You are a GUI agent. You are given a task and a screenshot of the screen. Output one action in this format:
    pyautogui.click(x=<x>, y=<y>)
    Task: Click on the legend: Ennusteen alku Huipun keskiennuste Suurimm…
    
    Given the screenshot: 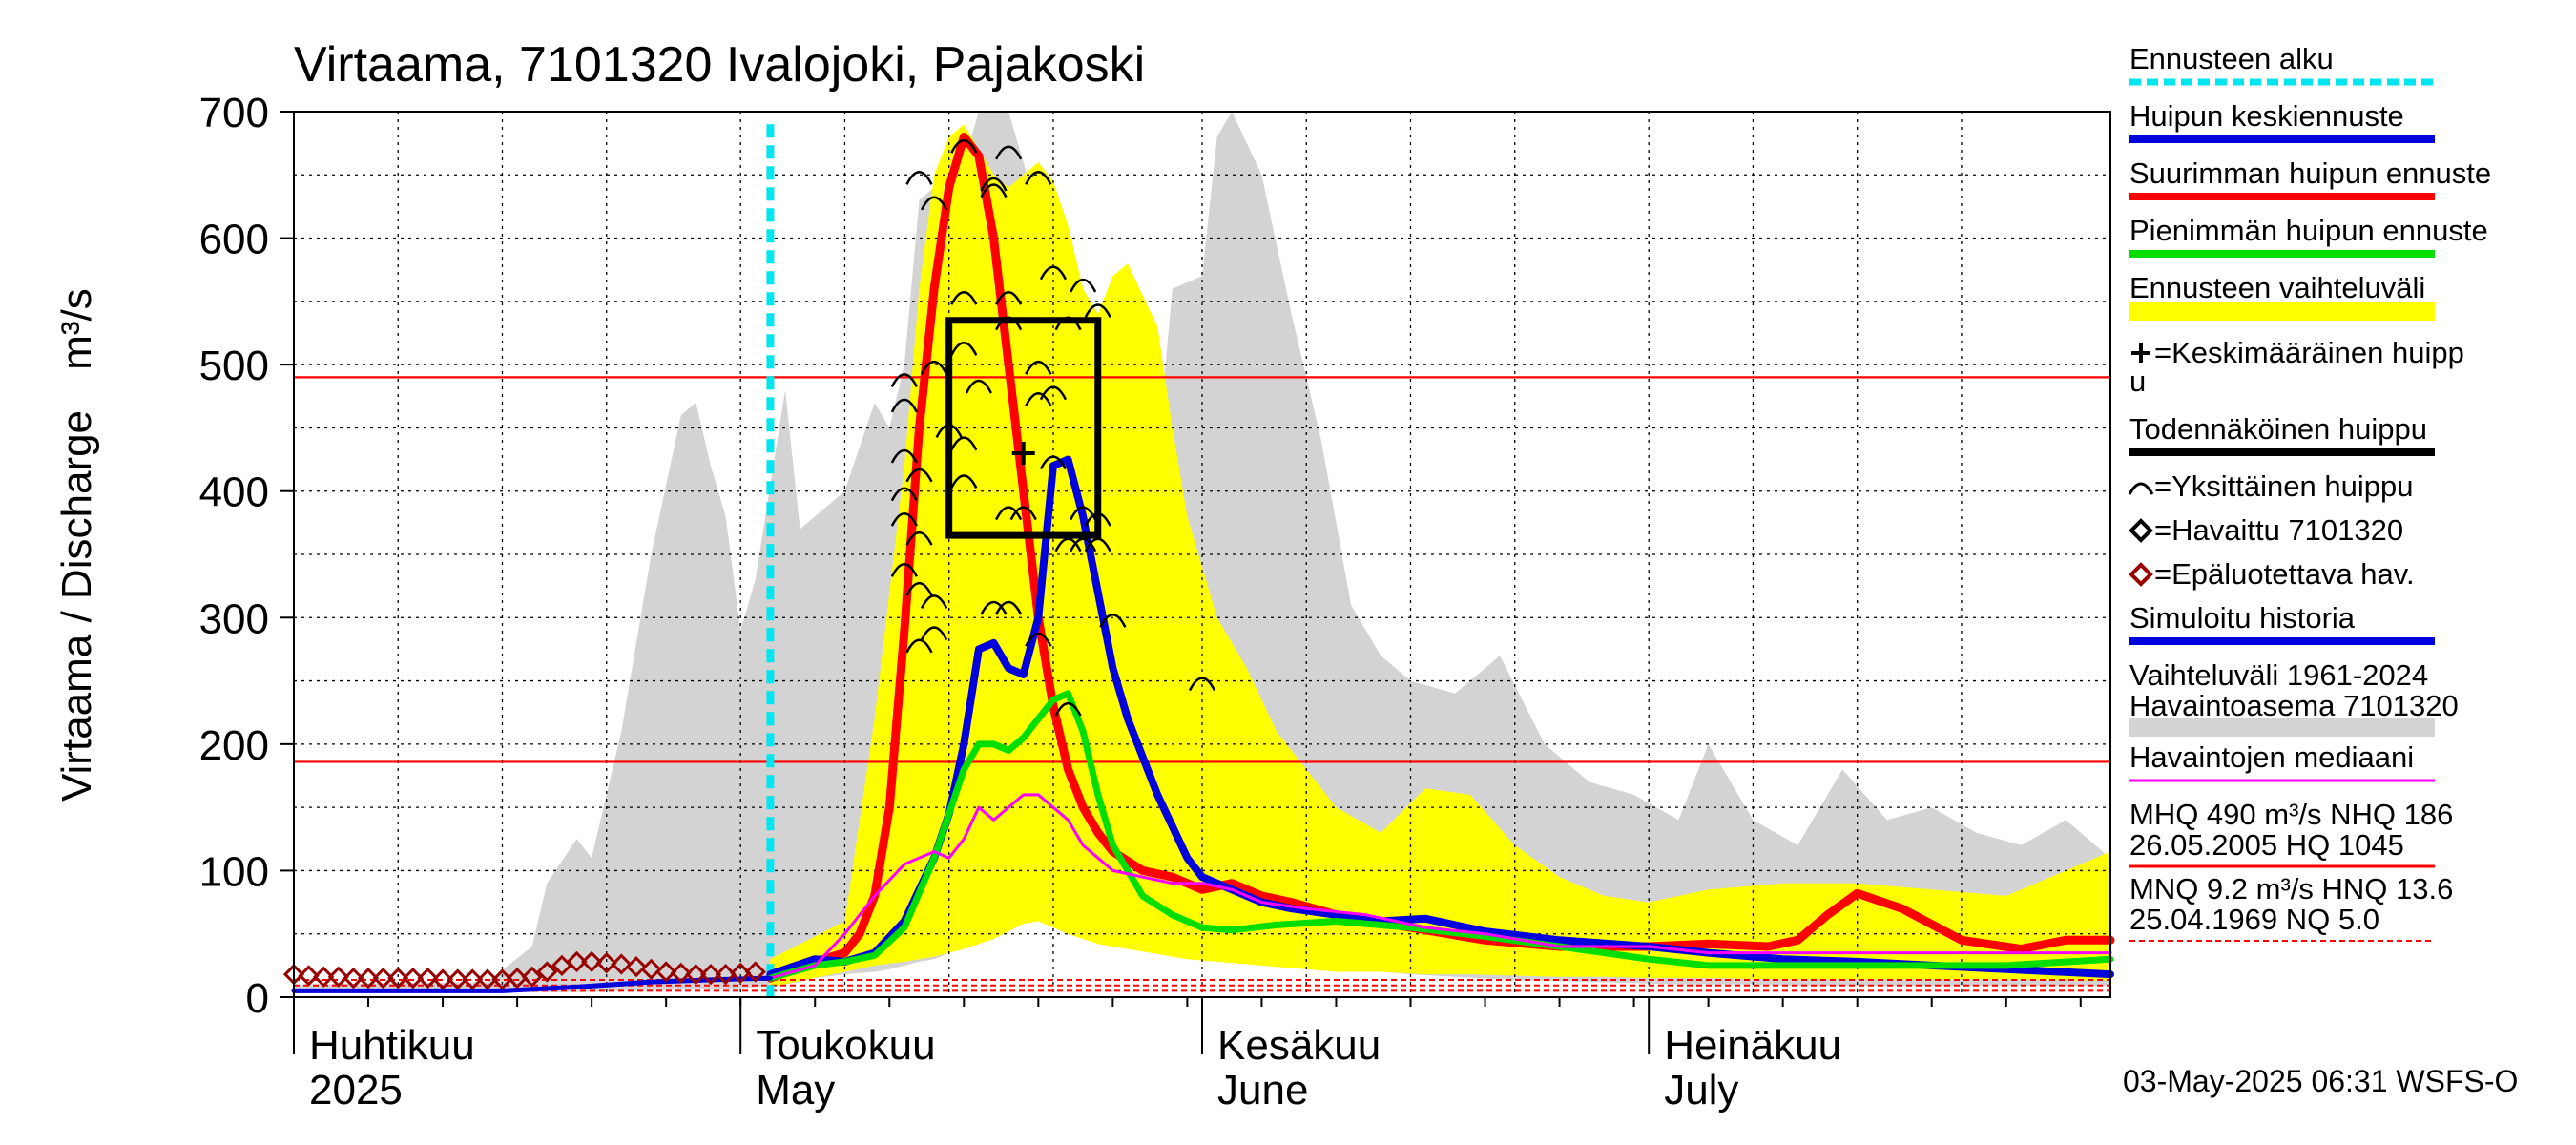 What is the action you would take?
    pyautogui.click(x=2309, y=492)
    